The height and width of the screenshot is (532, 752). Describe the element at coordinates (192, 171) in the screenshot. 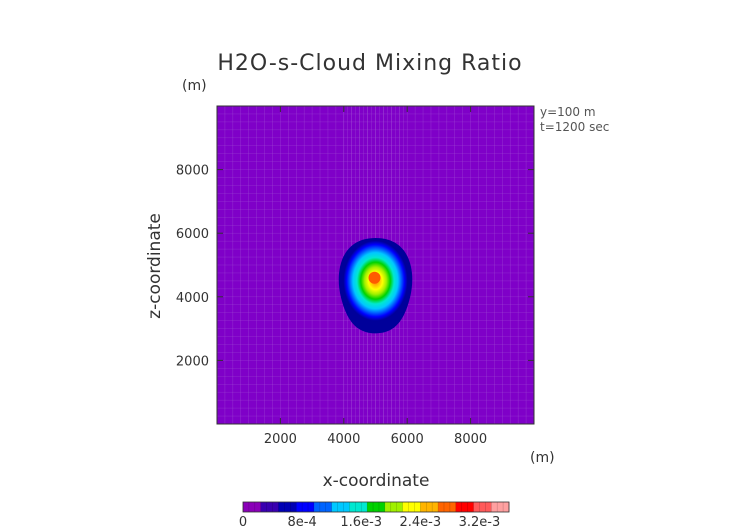

I see `y-tick-label: 8000` at that location.